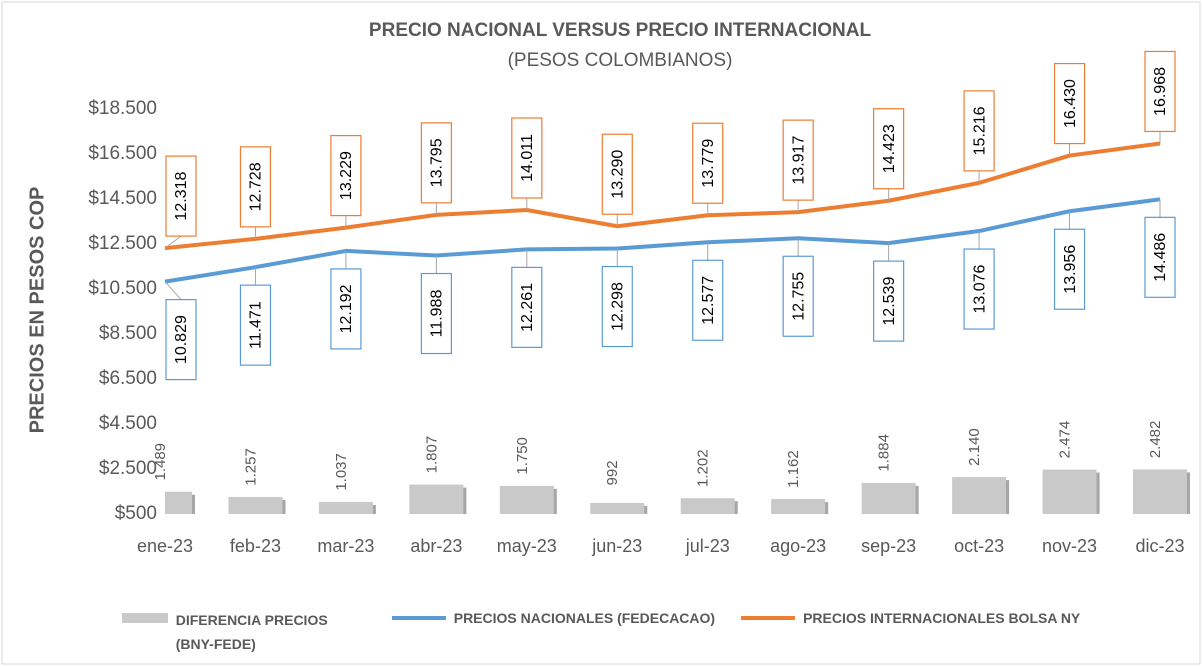 This screenshot has height=666, width=1202. Describe the element at coordinates (165, 546) in the screenshot. I see `x-tick-label: ene-23` at that location.